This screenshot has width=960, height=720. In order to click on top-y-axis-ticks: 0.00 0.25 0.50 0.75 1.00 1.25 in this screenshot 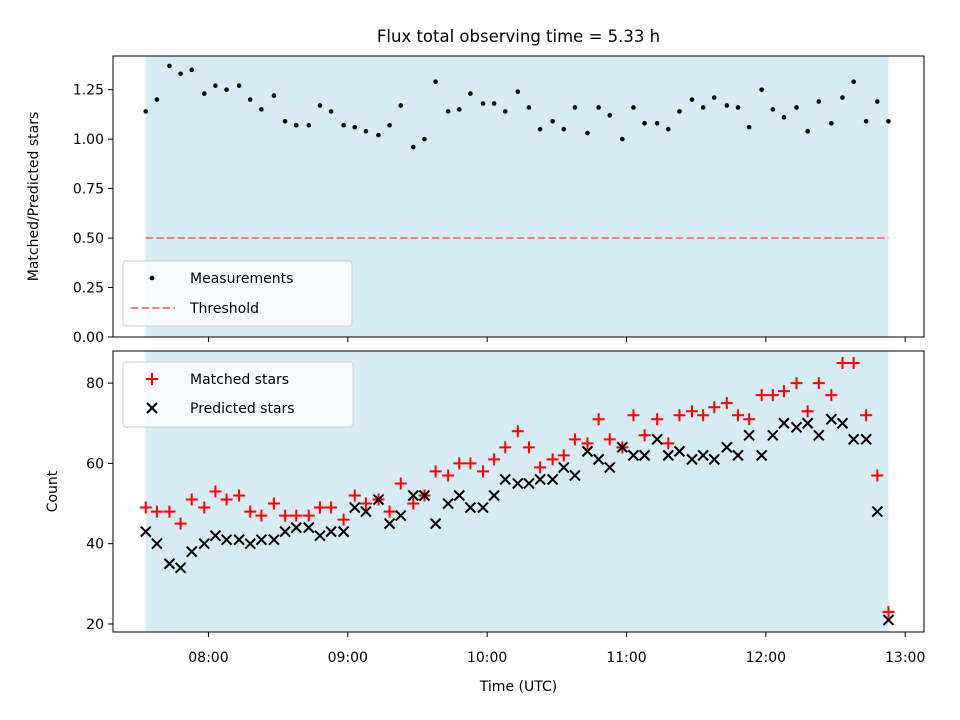, I will do `click(93, 214)`.